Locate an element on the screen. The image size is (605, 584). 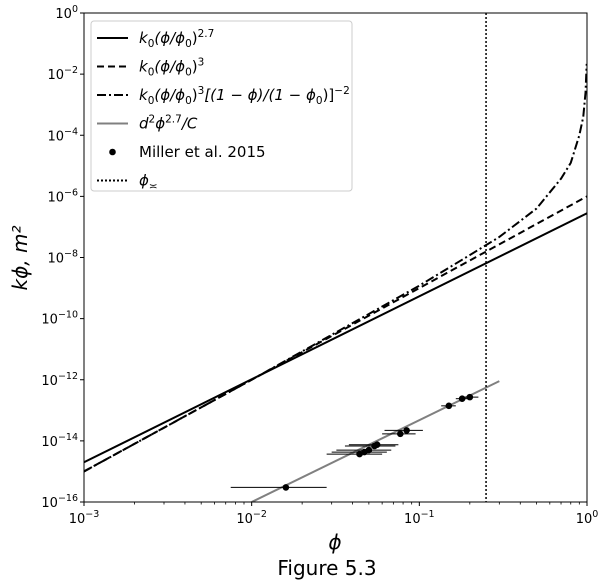
legend-marker is located at coordinates (112, 152).